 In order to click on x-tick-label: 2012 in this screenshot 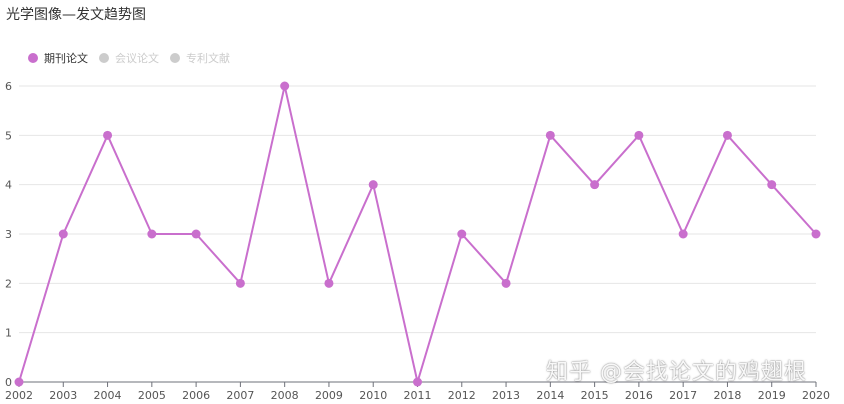, I will do `click(462, 395)`.